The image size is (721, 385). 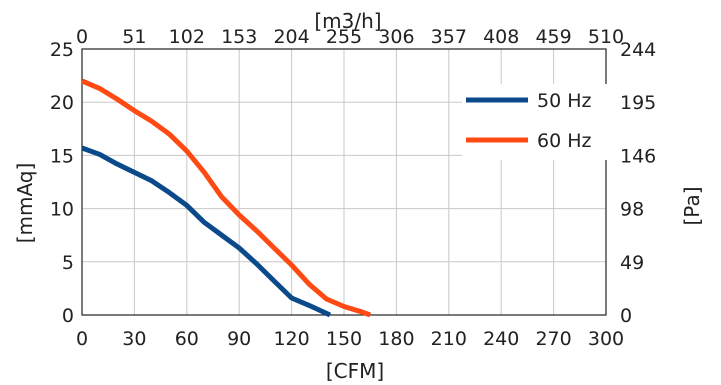 What do you see at coordinates (25, 203) in the screenshot?
I see `y-axis-title: [mmAq]` at bounding box center [25, 203].